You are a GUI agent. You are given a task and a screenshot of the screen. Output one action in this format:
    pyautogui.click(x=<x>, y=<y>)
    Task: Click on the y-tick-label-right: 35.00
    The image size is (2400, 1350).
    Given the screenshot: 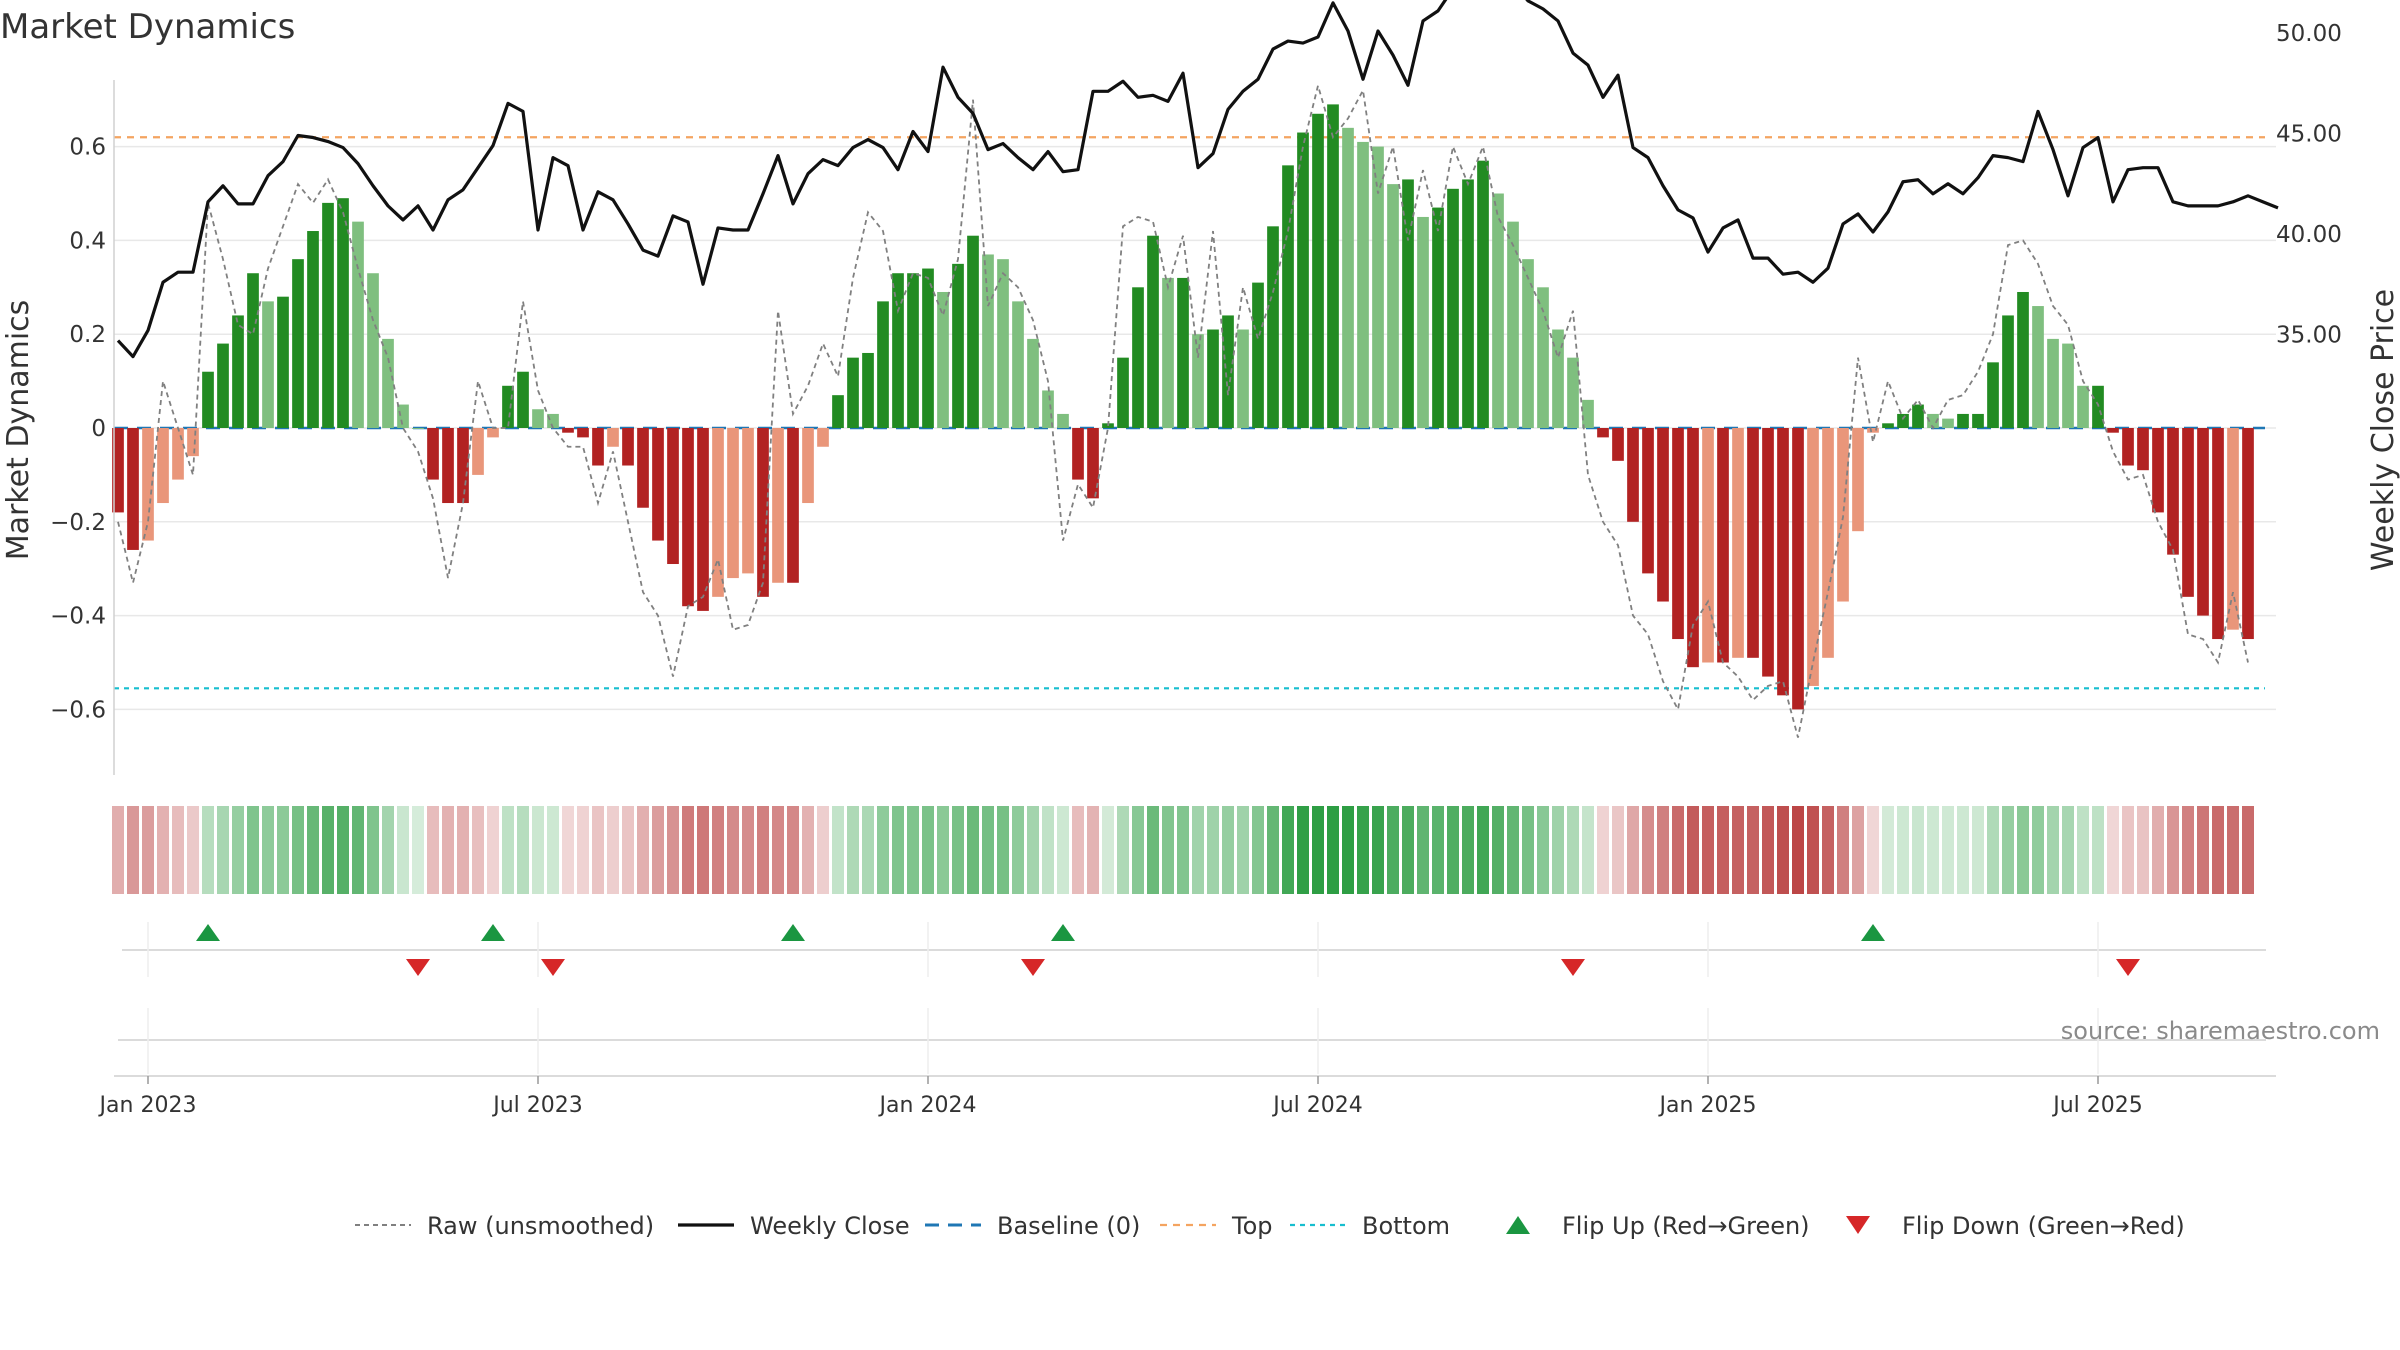 What is the action you would take?
    pyautogui.click(x=2309, y=336)
    